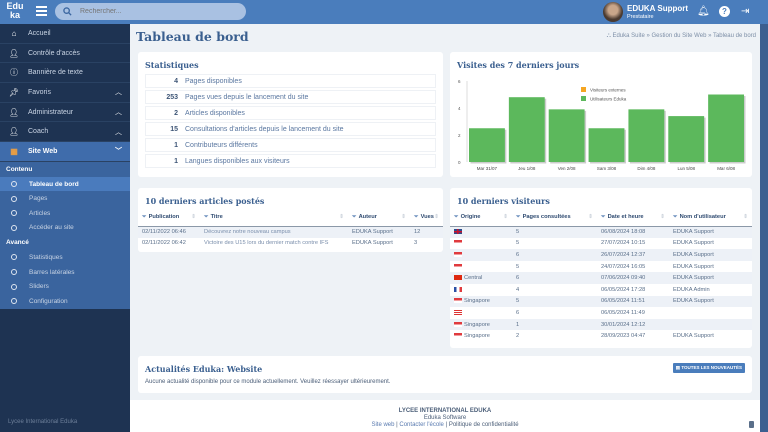 This screenshot has width=768, height=432. I want to click on x-tick-label: Ven 2/08, so click(567, 168).